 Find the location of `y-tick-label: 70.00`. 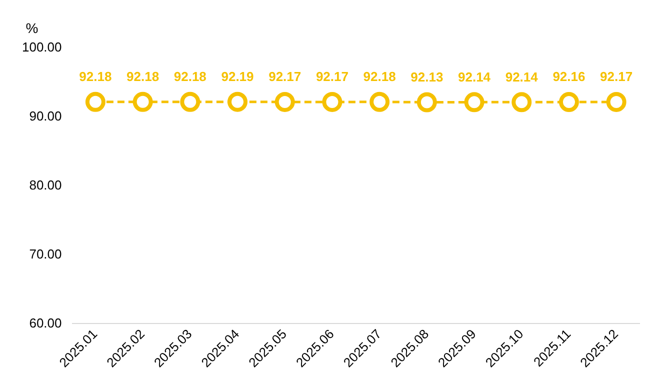

y-tick-label: 70.00 is located at coordinates (45, 254).